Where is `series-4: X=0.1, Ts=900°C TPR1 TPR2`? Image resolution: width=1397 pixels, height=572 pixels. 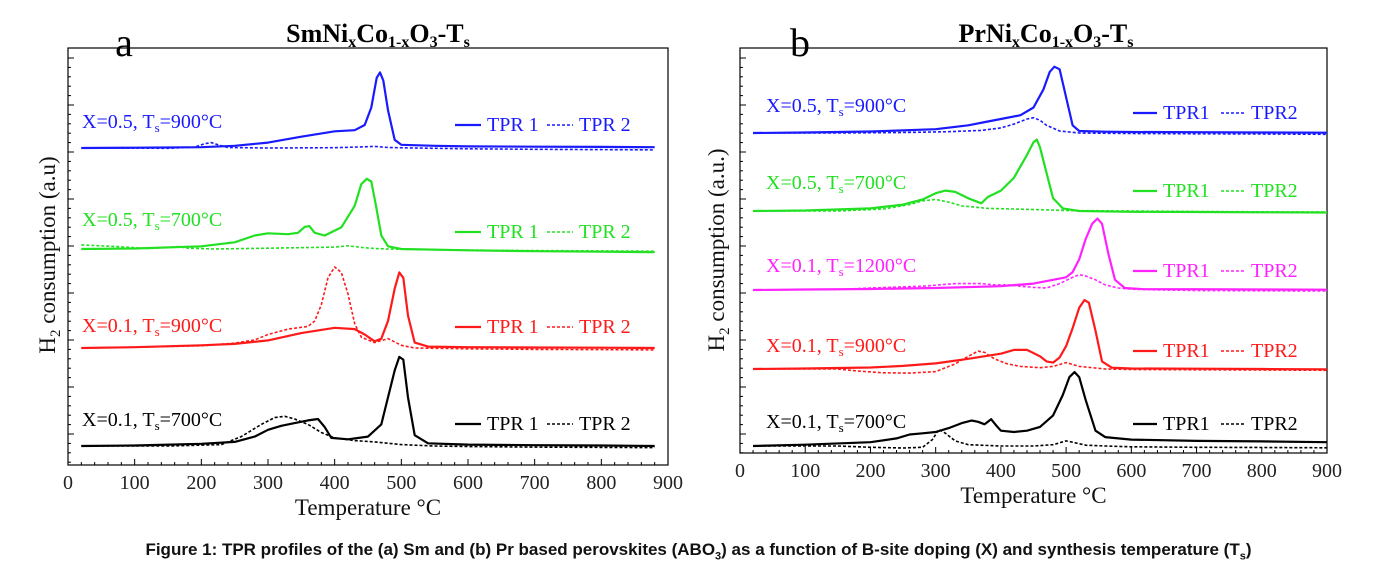
series-4: X=0.1, Ts=900°C TPR1 TPR2 is located at coordinates (1040, 336).